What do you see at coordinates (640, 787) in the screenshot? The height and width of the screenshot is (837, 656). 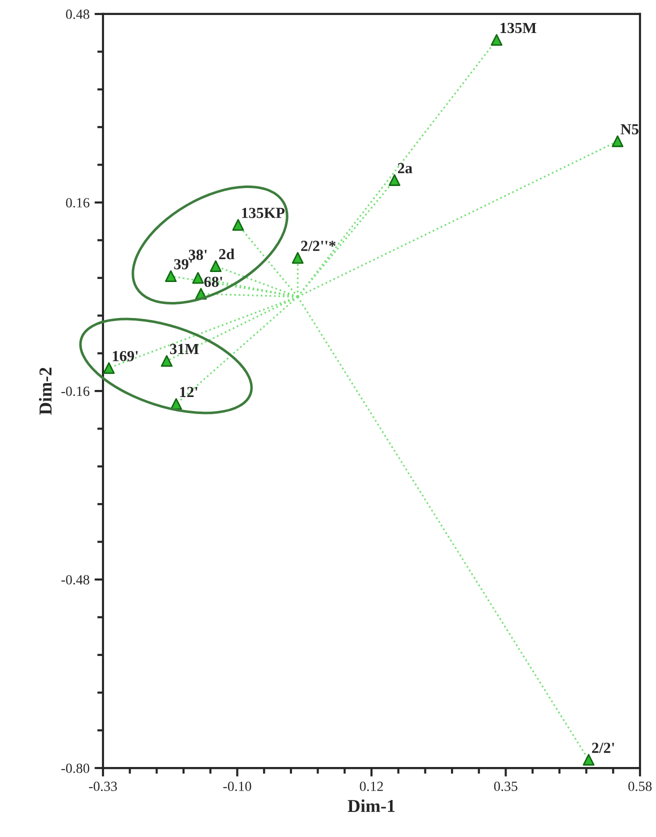 I see `x-tick-label: 0.58` at bounding box center [640, 787].